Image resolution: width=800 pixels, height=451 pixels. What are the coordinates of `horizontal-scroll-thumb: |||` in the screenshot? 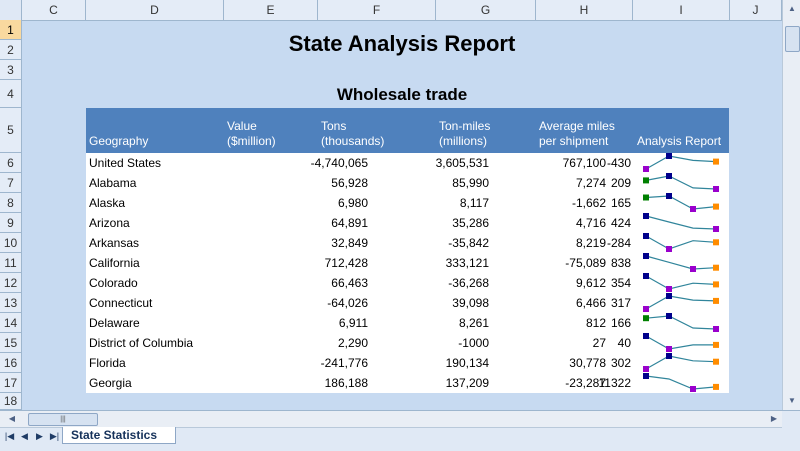 It's located at (63, 419).